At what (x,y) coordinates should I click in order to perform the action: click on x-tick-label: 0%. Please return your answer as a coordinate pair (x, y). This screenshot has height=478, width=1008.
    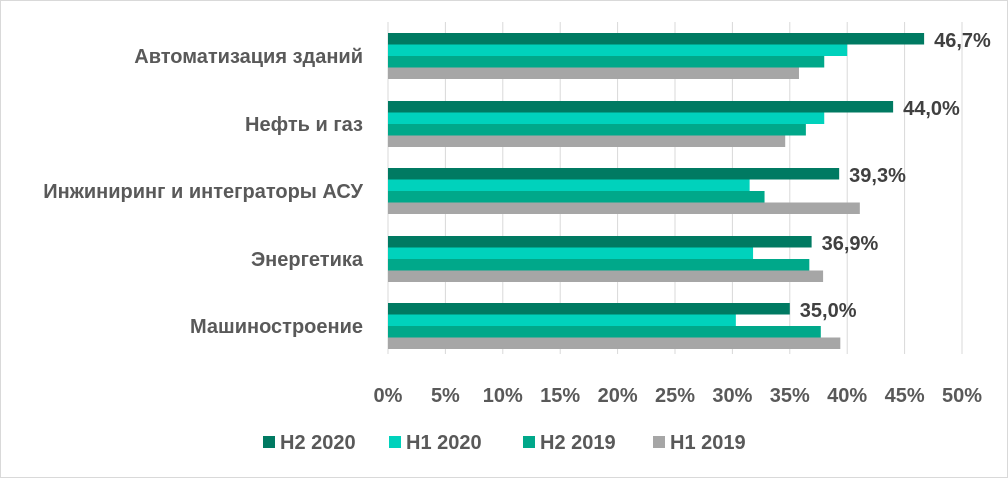
    Looking at the image, I should click on (388, 396).